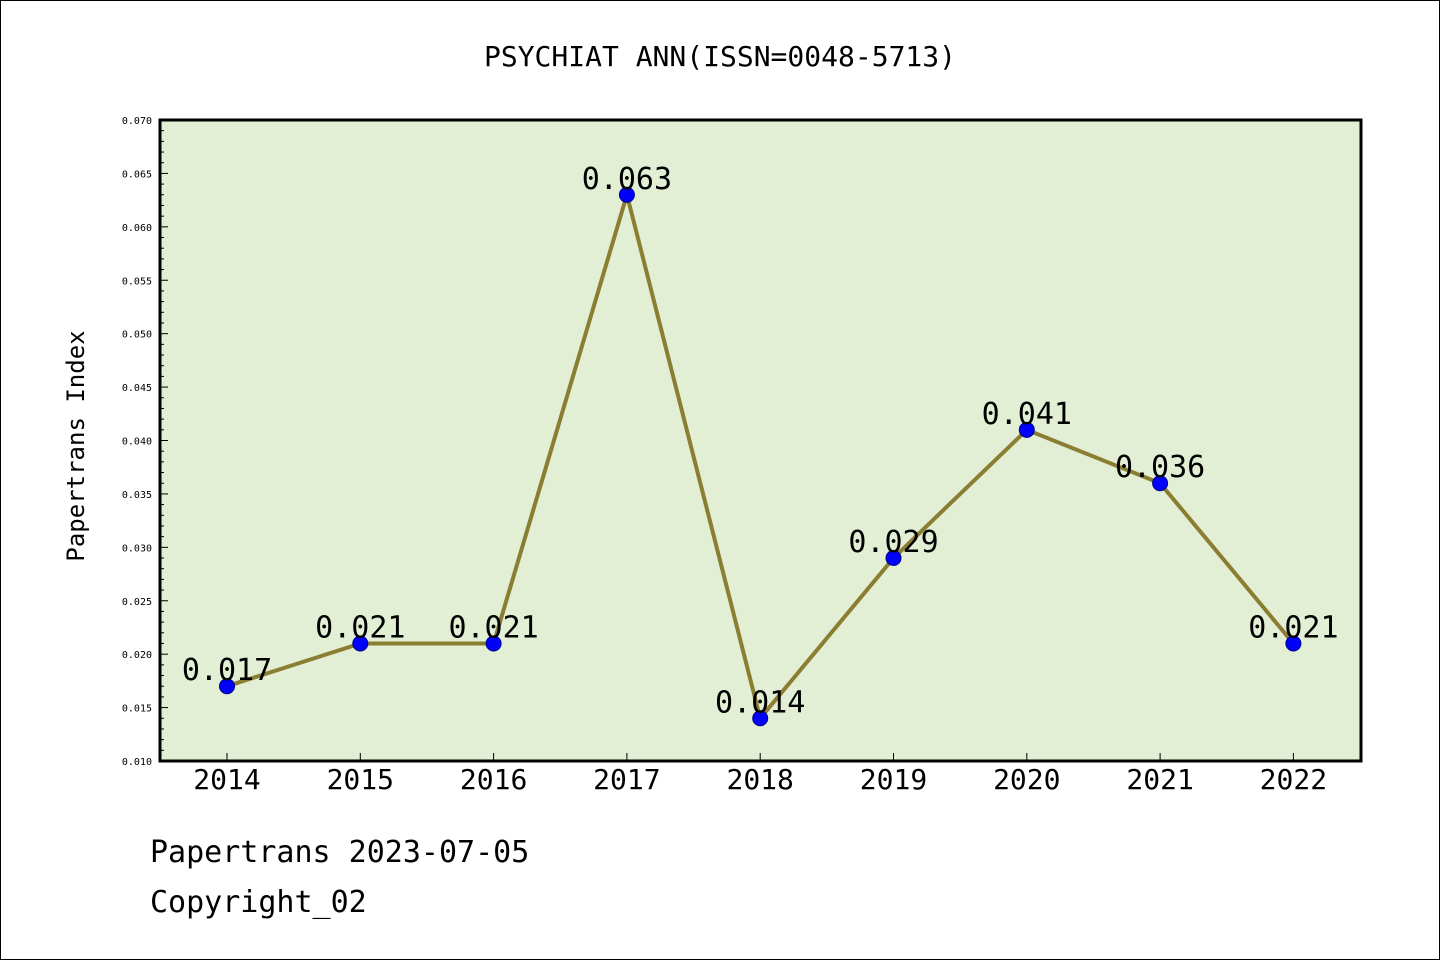 This screenshot has height=960, width=1440. Describe the element at coordinates (627, 179) in the screenshot. I see `data-label: 0.063` at that location.